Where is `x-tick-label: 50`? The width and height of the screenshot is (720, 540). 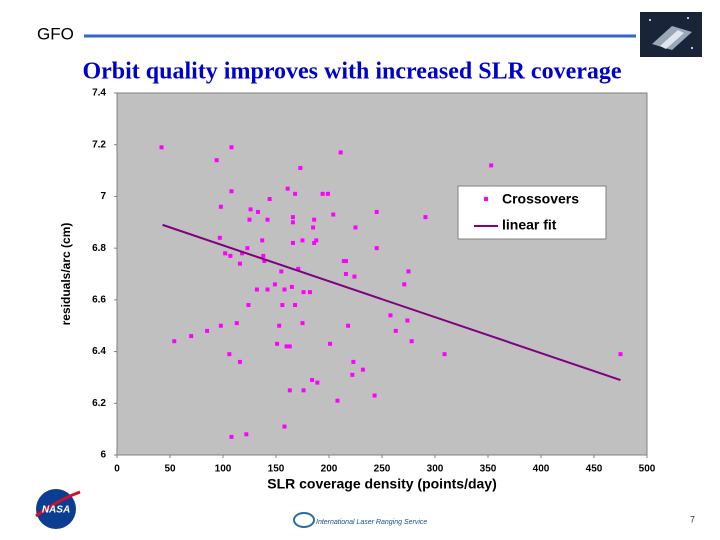 x-tick-label: 50 is located at coordinates (170, 469).